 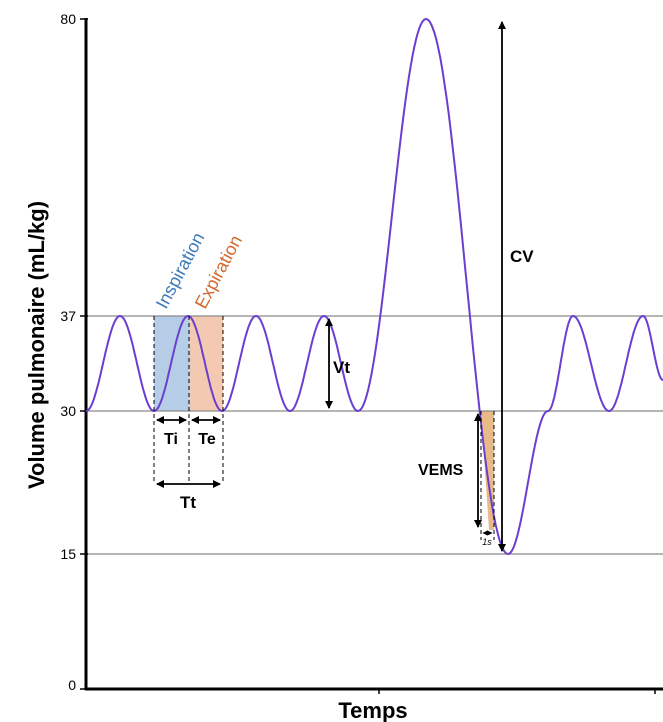 I want to click on y-tick-label-30: 30, so click(x=68, y=411).